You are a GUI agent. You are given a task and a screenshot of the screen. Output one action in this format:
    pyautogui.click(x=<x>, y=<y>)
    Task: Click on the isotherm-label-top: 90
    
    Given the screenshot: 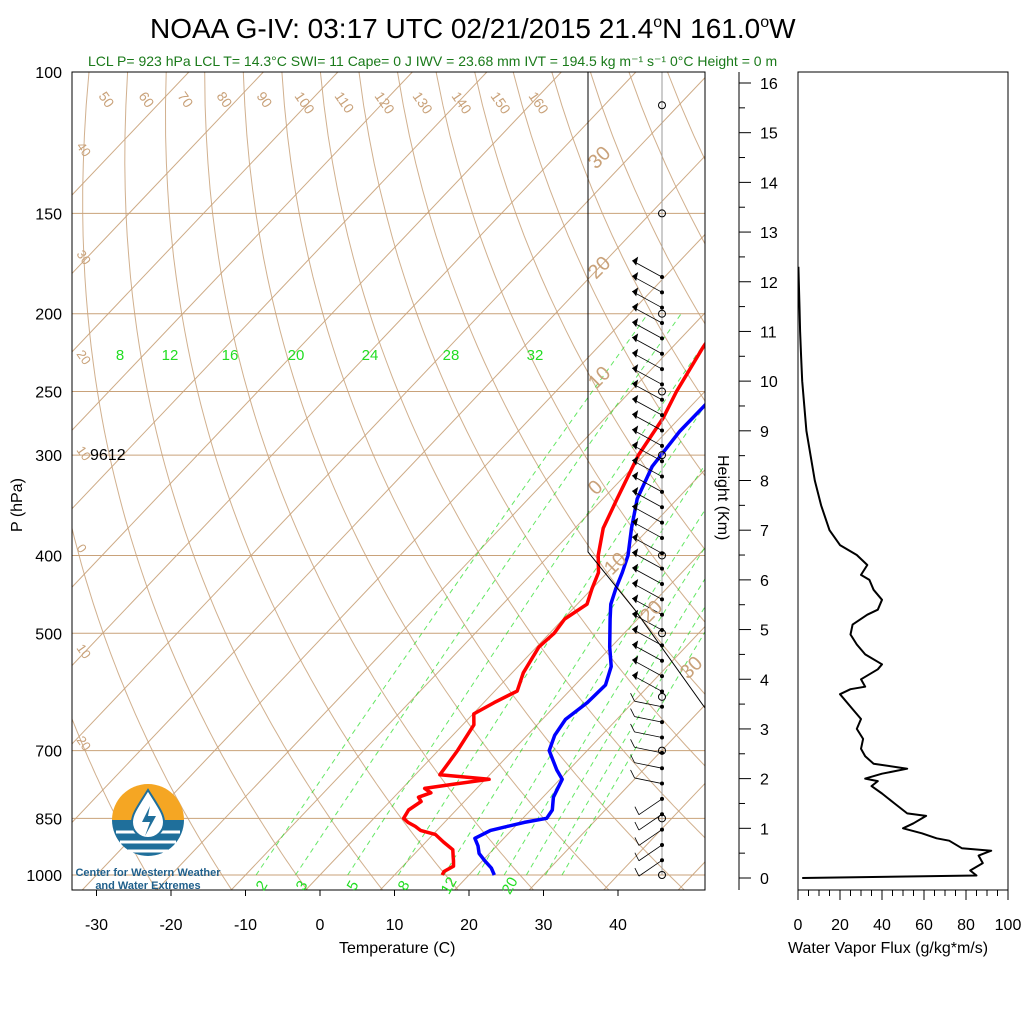 What is the action you would take?
    pyautogui.click(x=265, y=100)
    